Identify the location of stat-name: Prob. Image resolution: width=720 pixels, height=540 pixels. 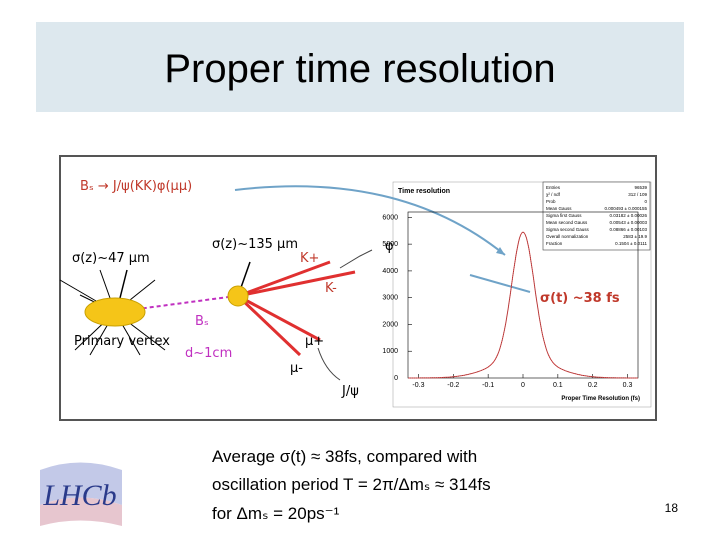
(551, 201).